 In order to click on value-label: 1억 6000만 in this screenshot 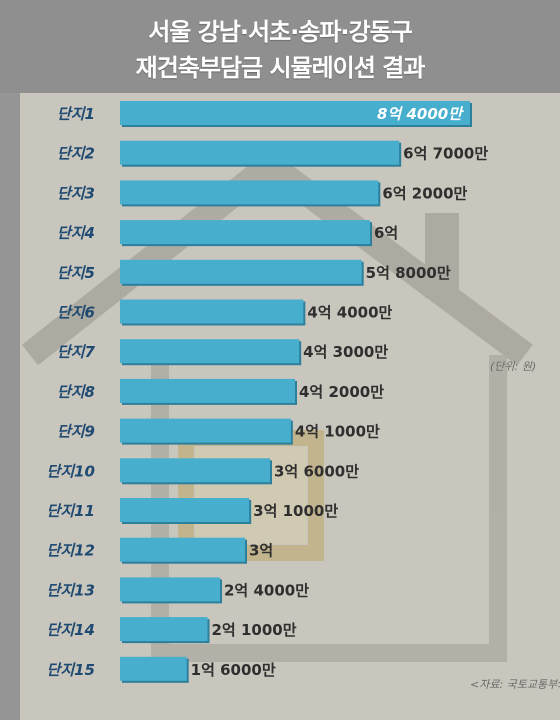, I will do `click(233, 670)`.